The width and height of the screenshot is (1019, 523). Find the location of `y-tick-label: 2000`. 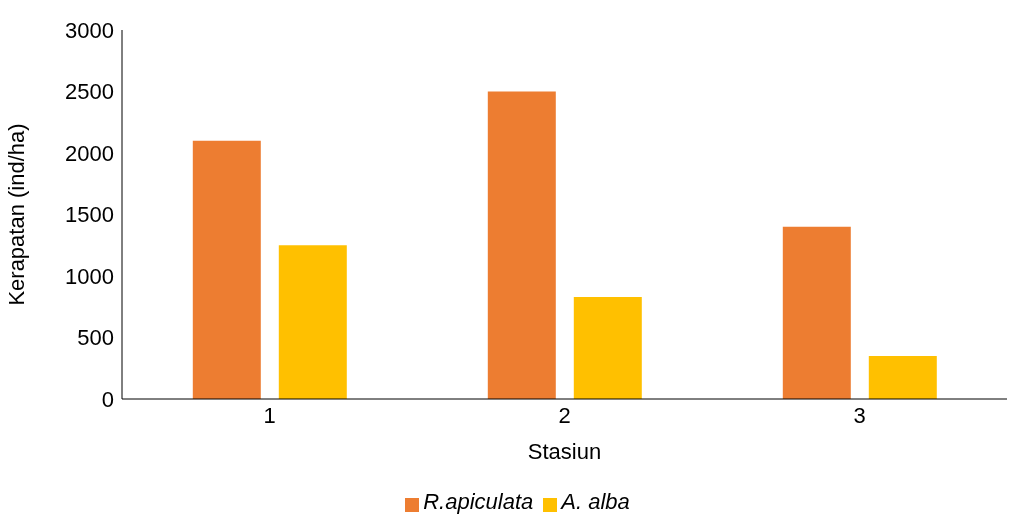

y-tick-label: 2000 is located at coordinates (89, 153).